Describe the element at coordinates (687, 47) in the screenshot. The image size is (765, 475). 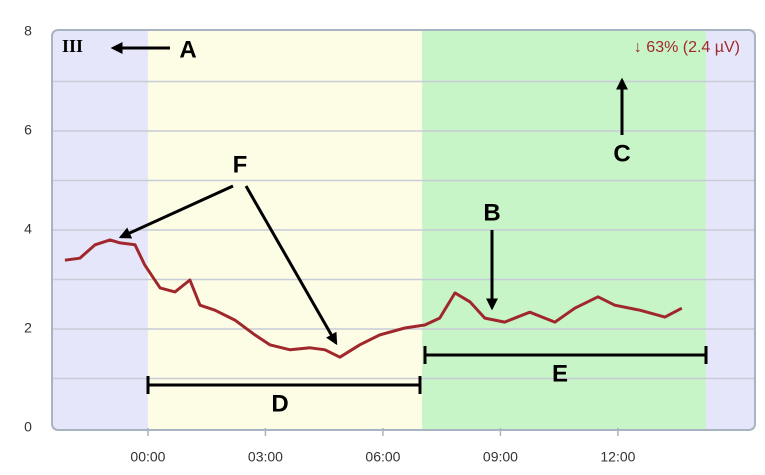
I see `status-label: ↓ 63% (2.4 µV)` at that location.